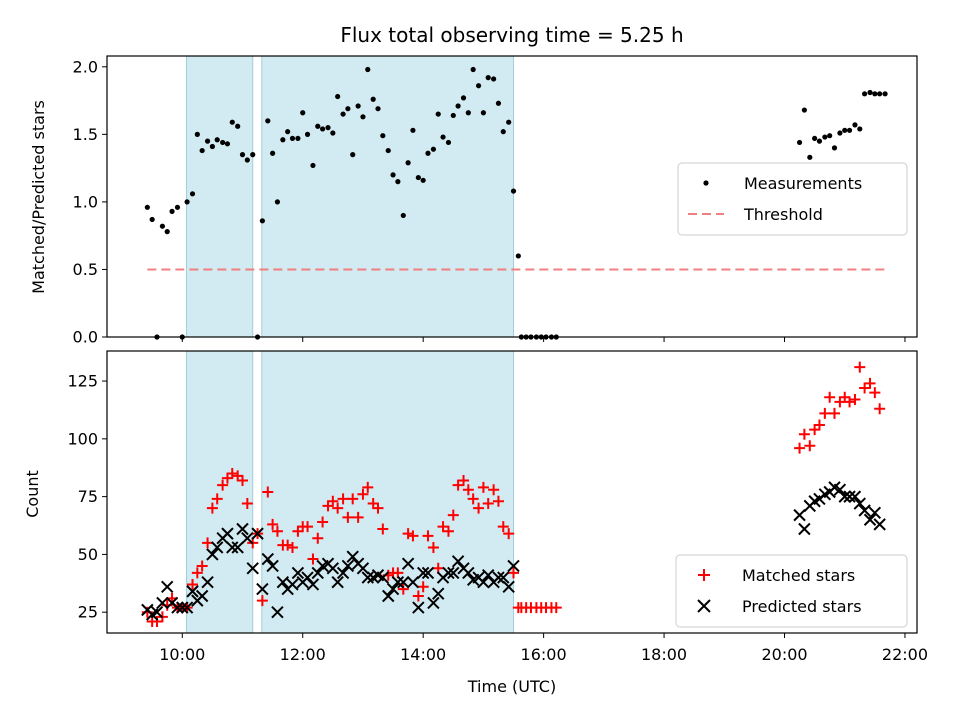 This screenshot has height=720, width=960. Describe the element at coordinates (905, 654) in the screenshot. I see `x-tick-label: 22:00` at that location.